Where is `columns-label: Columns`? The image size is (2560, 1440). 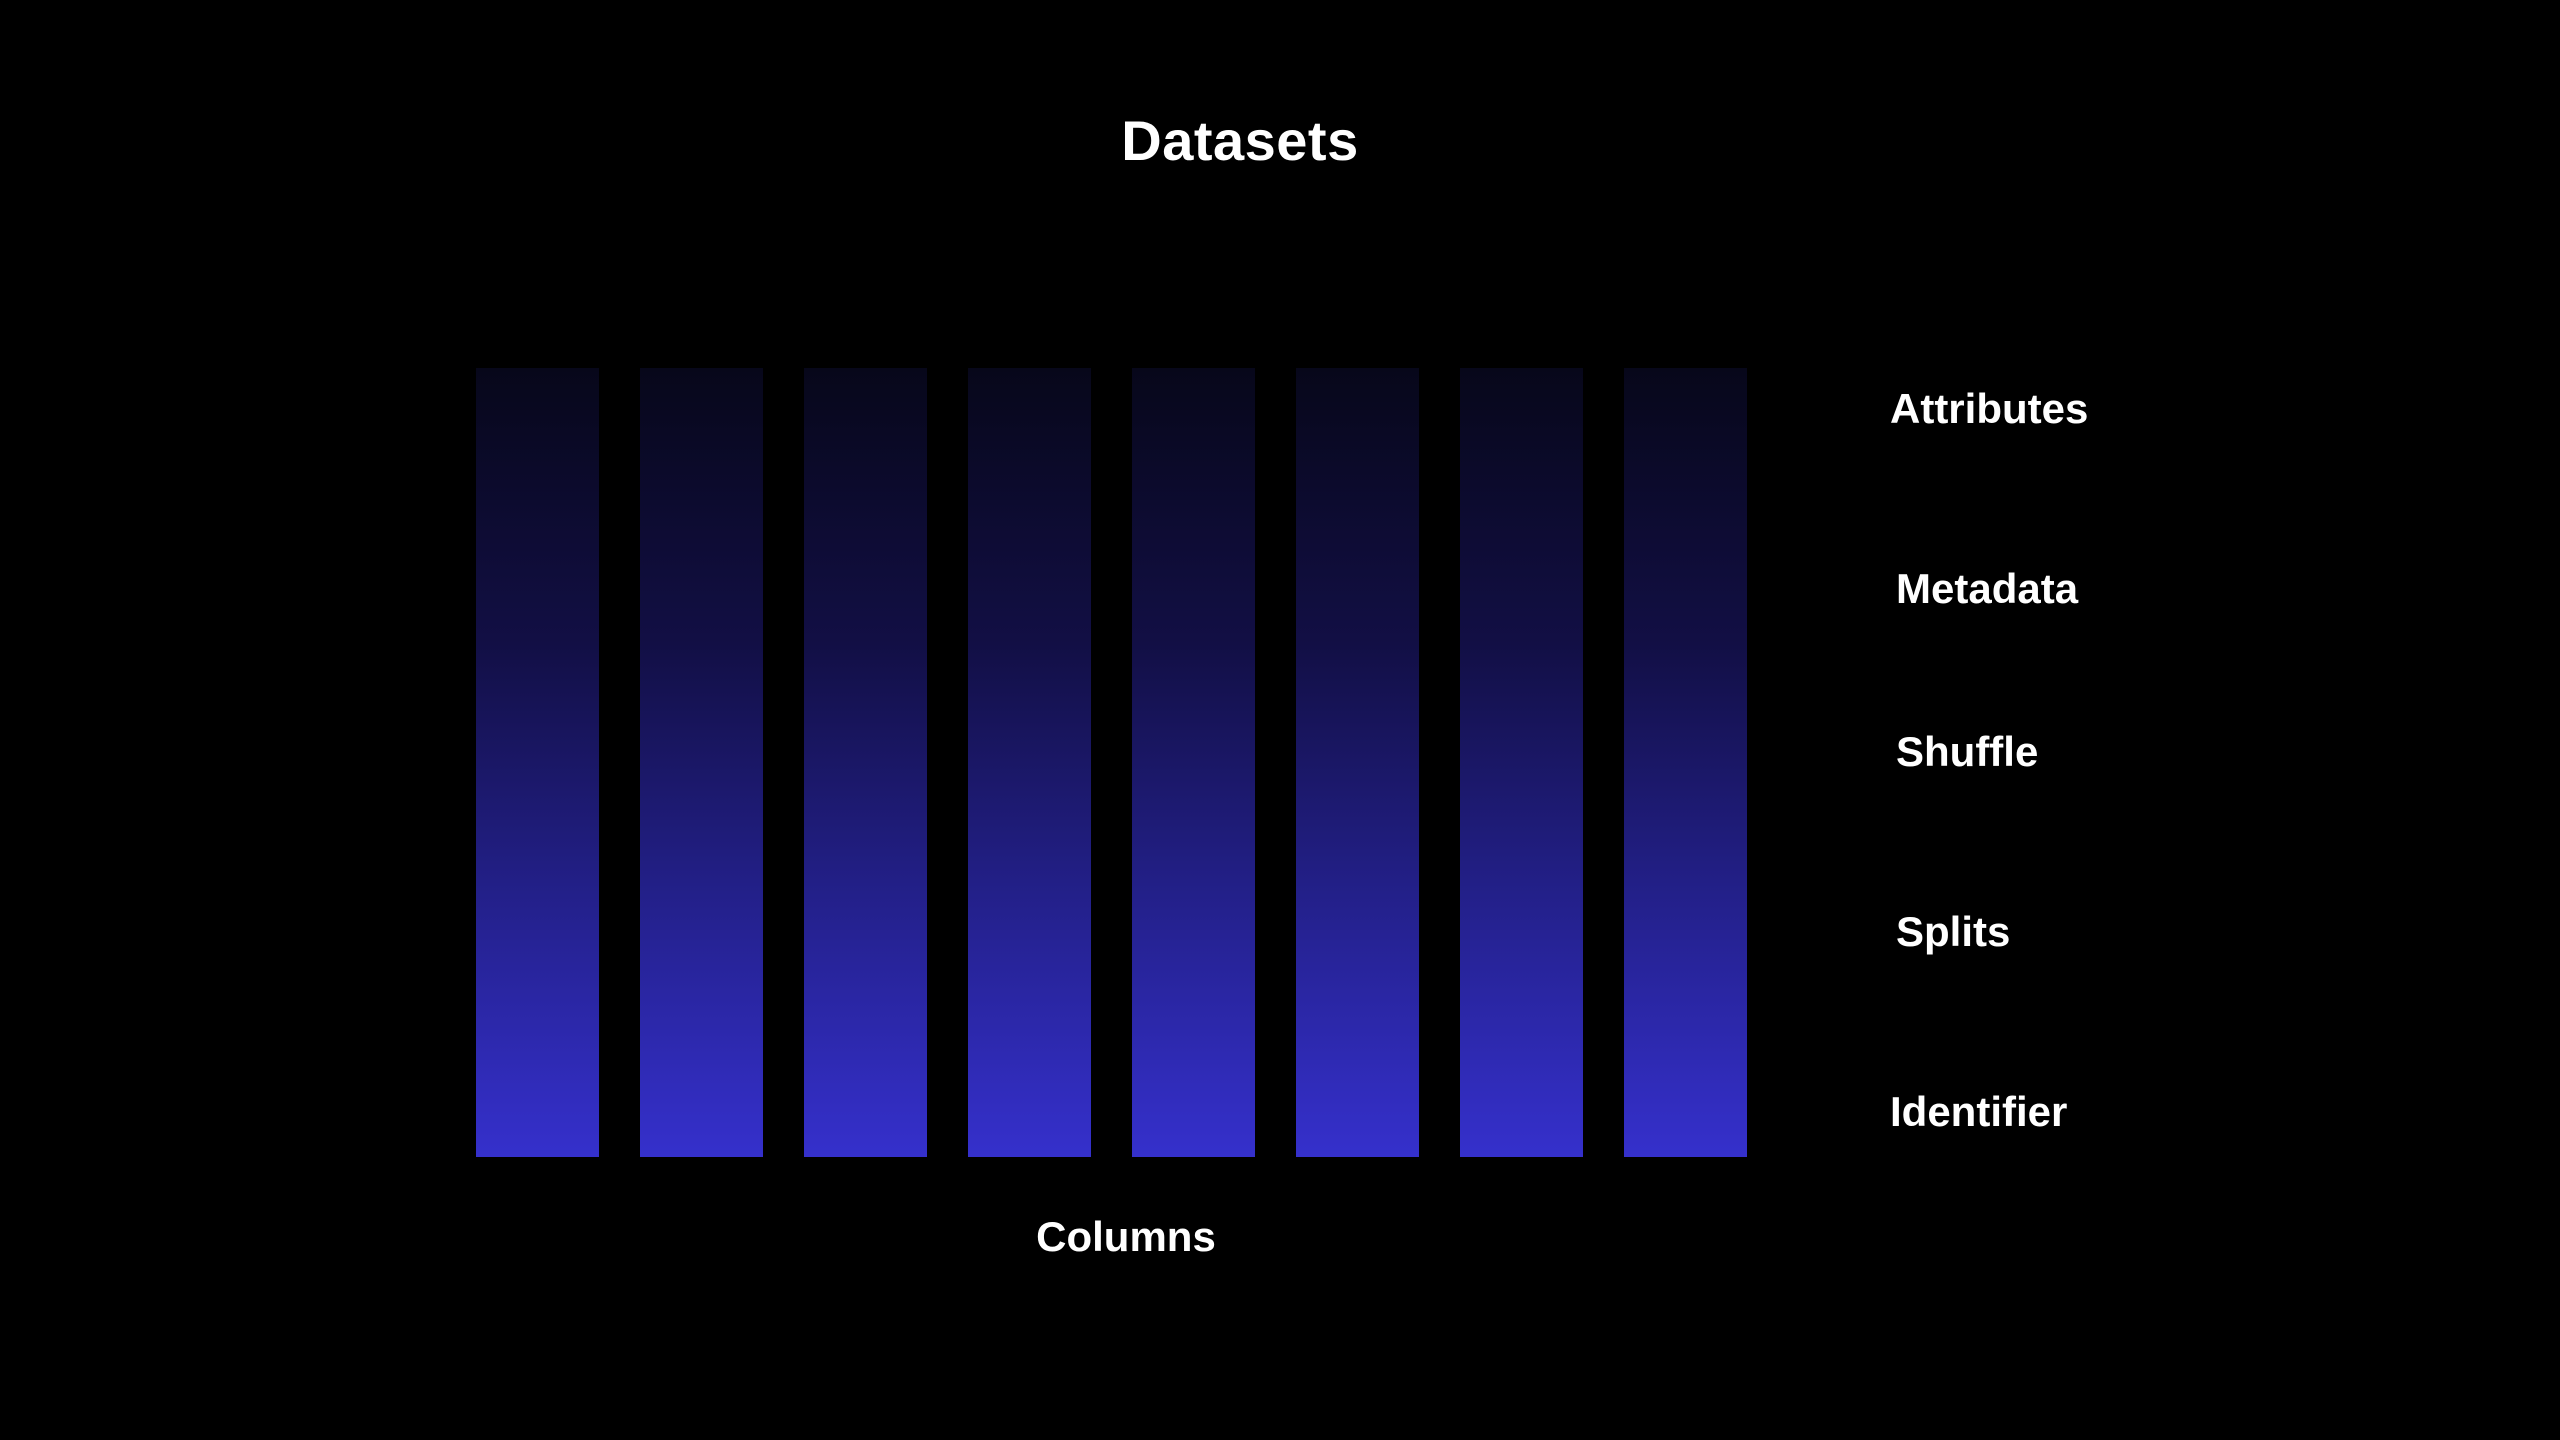 columns-label: Columns is located at coordinates (1126, 1236).